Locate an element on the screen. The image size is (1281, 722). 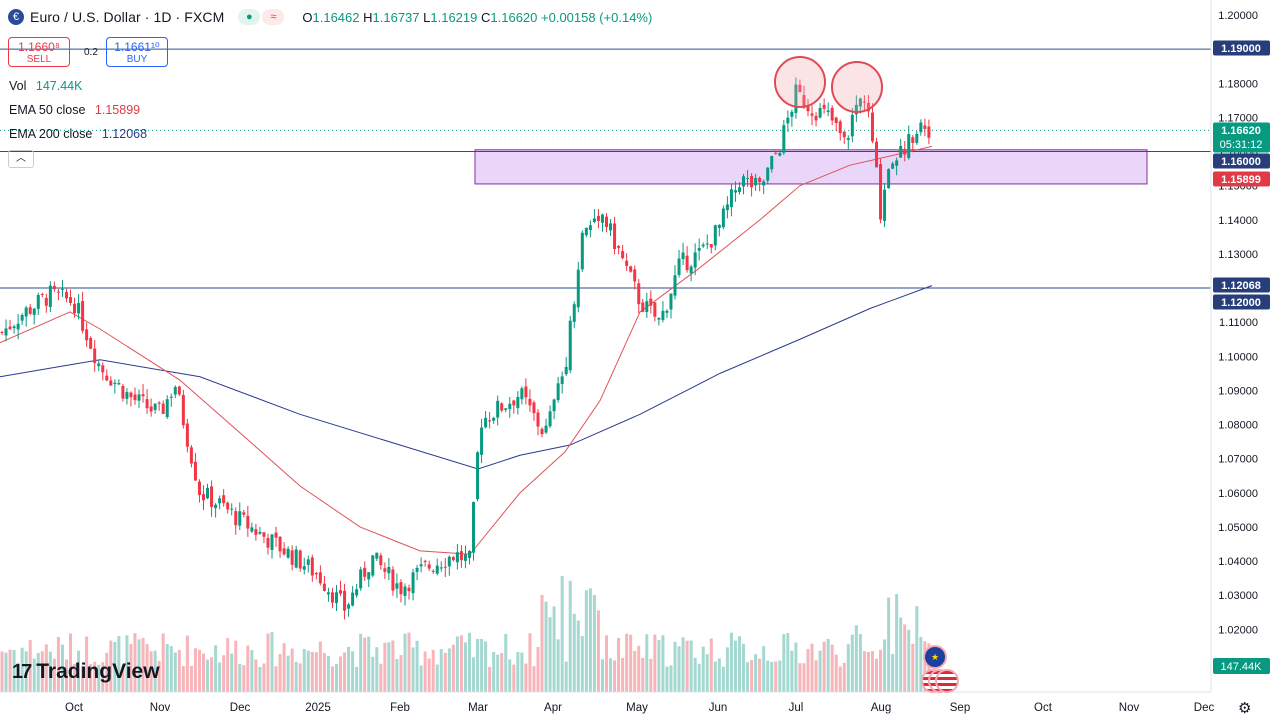
buy-label: BUY is located at coordinates (137, 59).